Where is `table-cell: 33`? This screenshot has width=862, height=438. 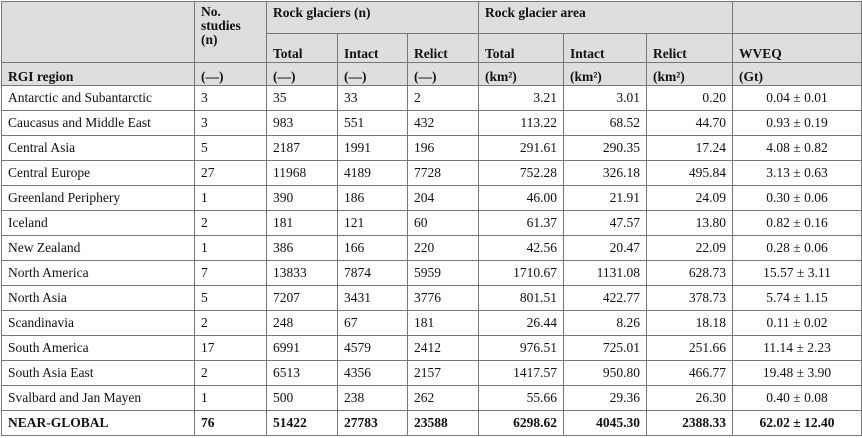
table-cell: 33 is located at coordinates (372, 98).